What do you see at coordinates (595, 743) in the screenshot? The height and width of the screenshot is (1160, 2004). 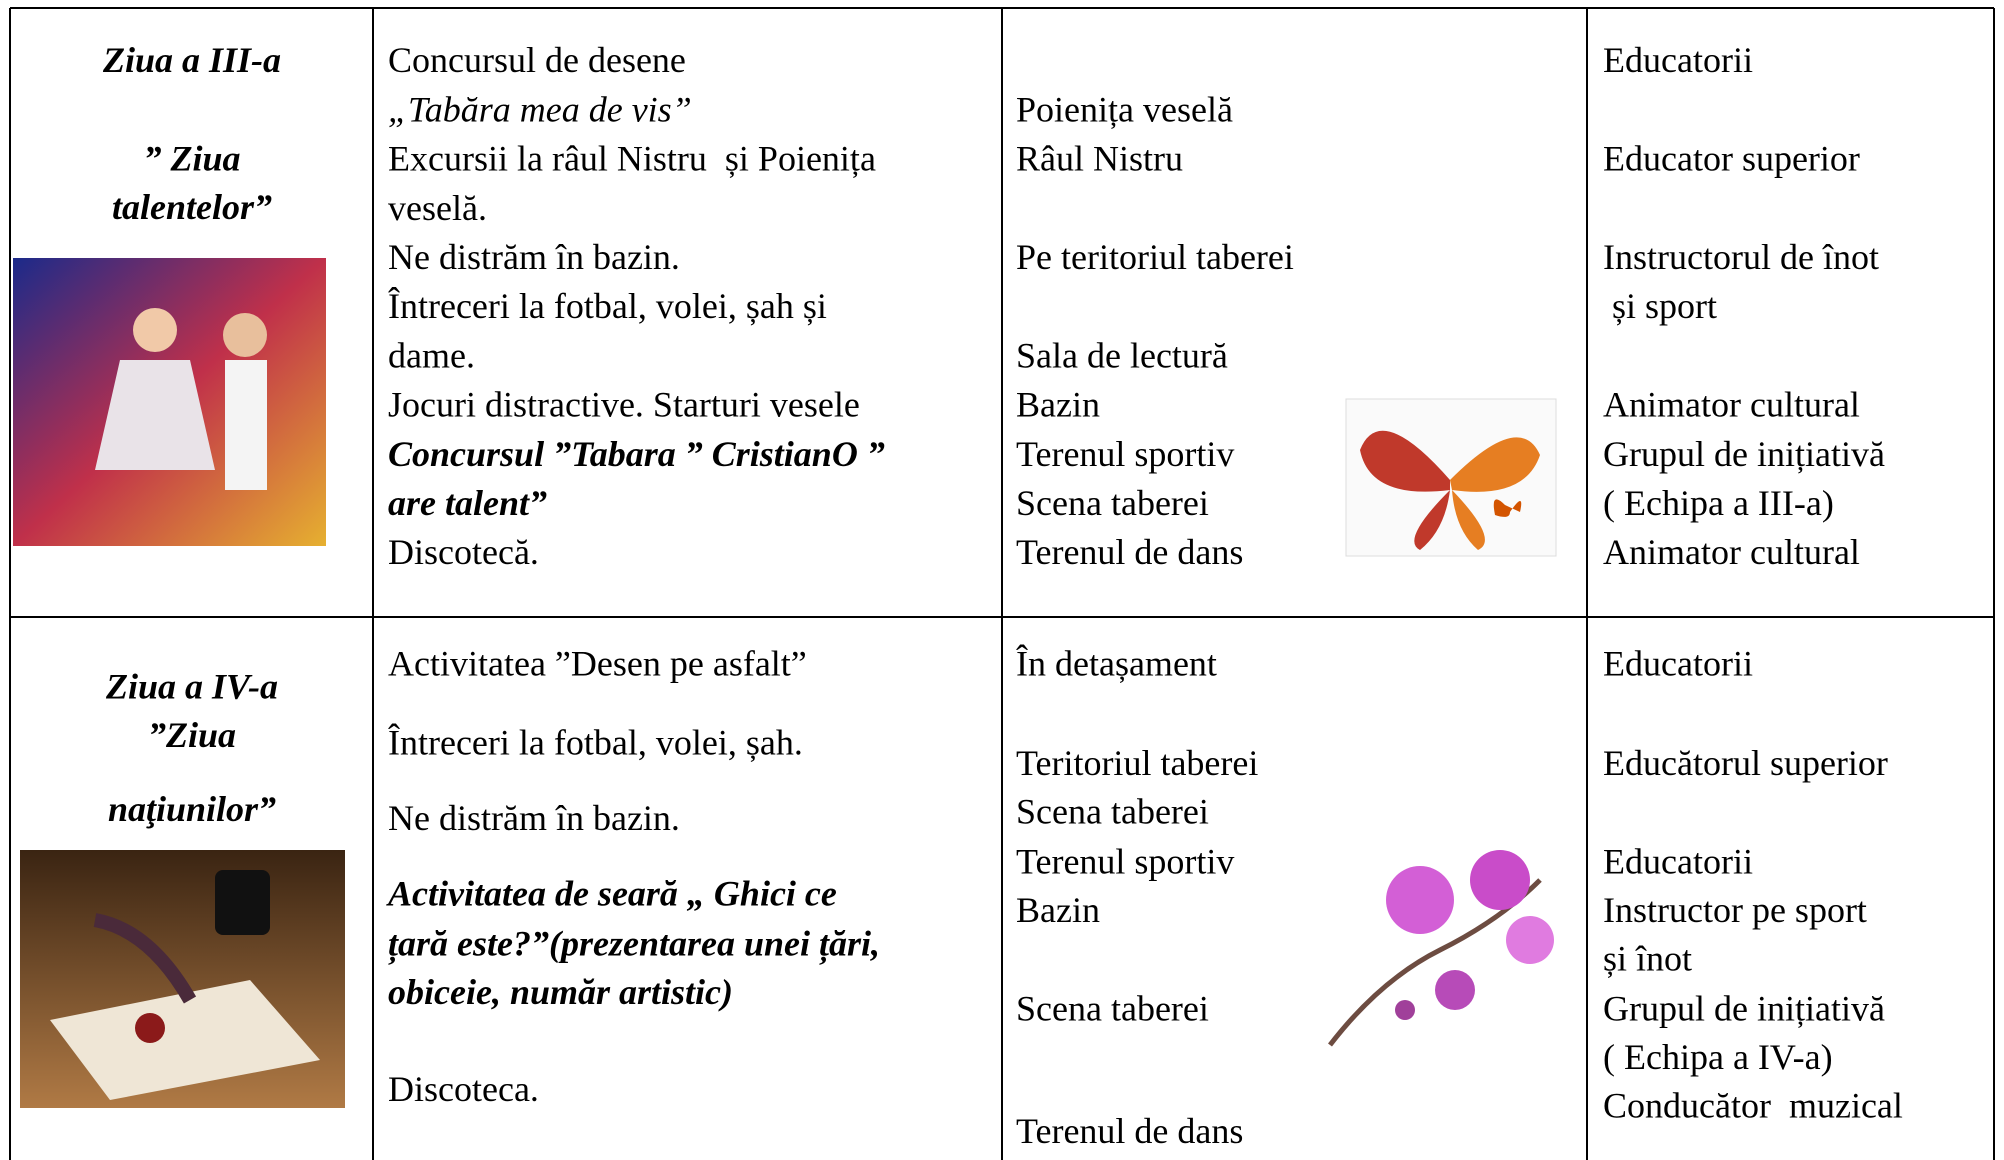 I see `cell-line: Întreceri la fotbal, volei, șah.` at bounding box center [595, 743].